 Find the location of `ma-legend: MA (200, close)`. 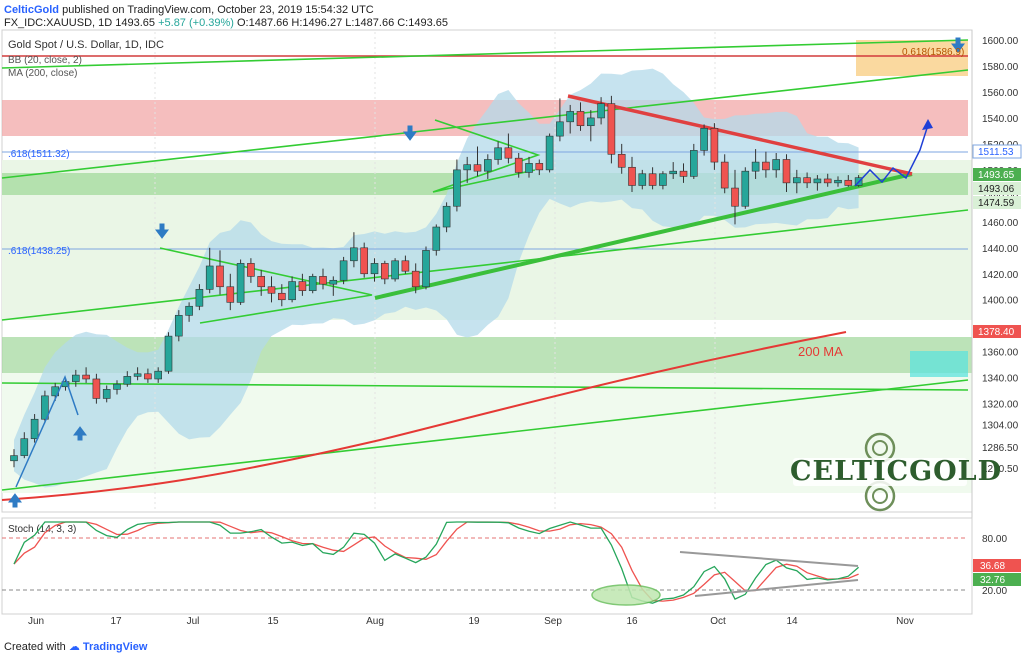

ma-legend: MA (200, close) is located at coordinates (42, 73).